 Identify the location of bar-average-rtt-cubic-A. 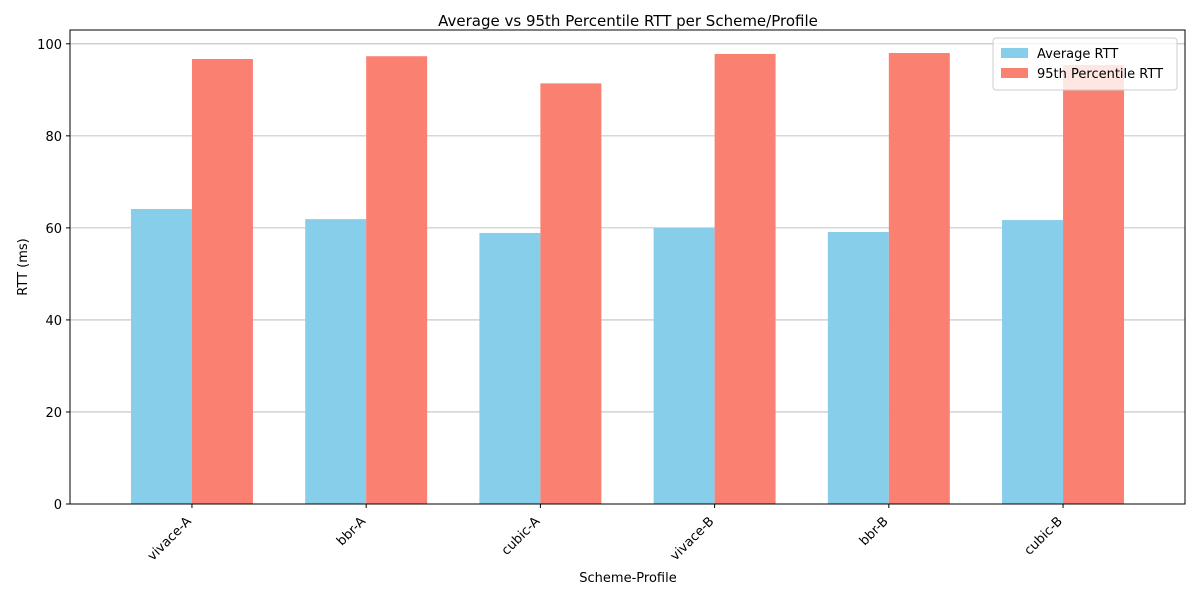
(510, 368).